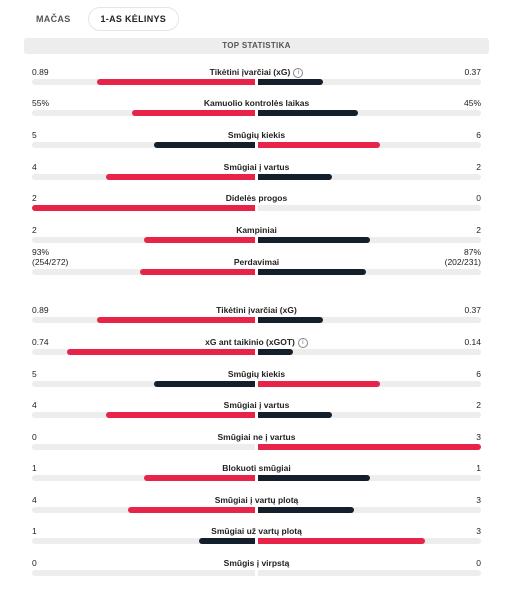 Image resolution: width=508 pixels, height=590 pixels. I want to click on stat-category: Kamuolio kontrolės laikas, so click(256, 103).